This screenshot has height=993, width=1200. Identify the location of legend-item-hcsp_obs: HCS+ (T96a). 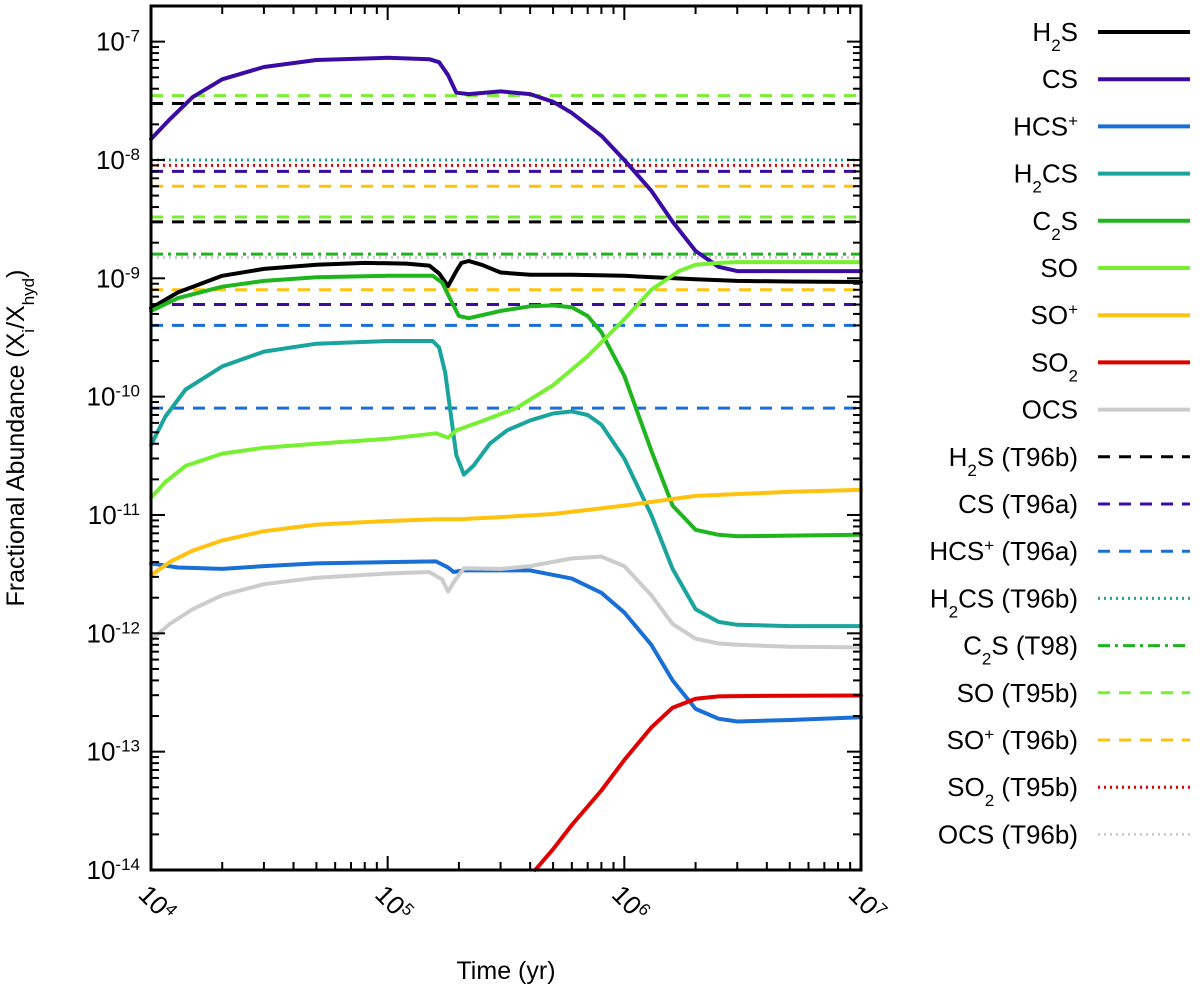
(1059, 551).